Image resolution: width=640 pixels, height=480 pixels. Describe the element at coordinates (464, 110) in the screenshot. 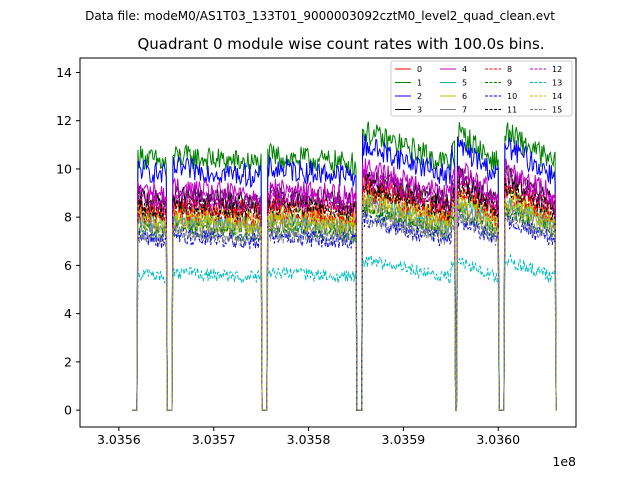

I see `legend-label: 7` at that location.